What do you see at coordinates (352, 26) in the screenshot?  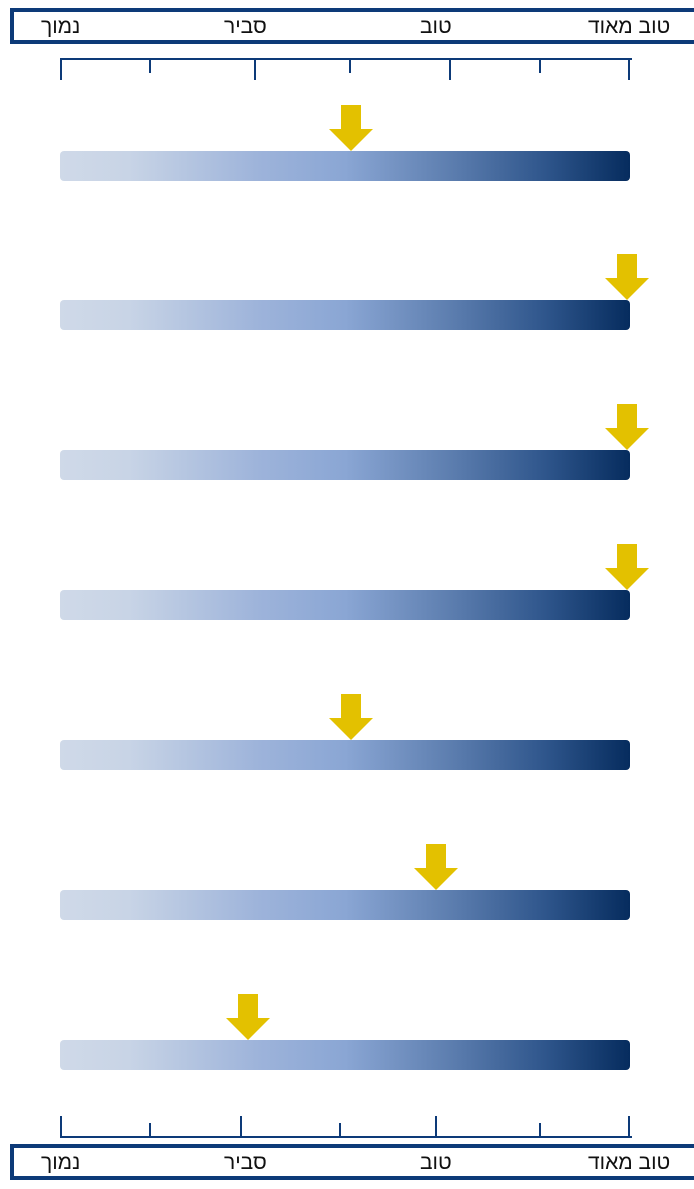 I see `scale-header-top: נמוך סביר טוב טוב מאוד` at bounding box center [352, 26].